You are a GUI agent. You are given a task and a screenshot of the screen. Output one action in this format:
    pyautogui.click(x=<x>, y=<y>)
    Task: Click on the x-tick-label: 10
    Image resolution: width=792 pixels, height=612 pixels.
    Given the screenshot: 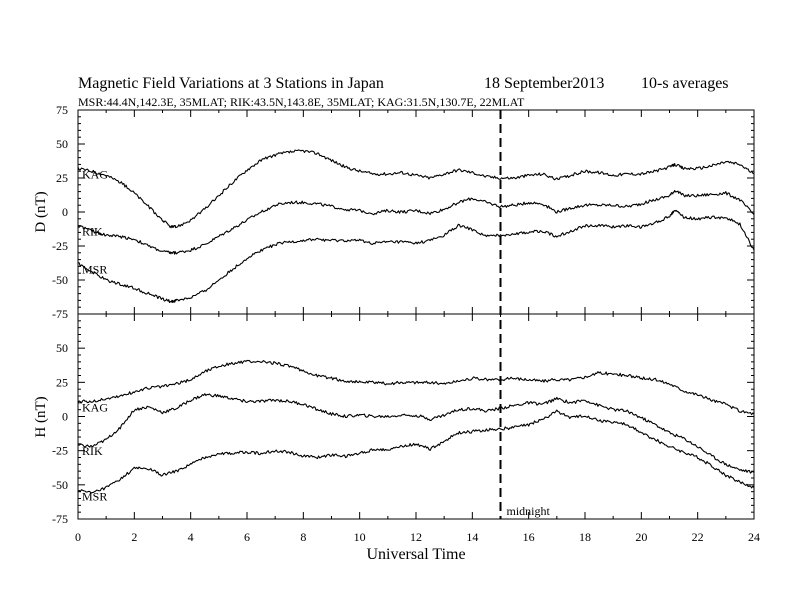 What is the action you would take?
    pyautogui.click(x=360, y=537)
    